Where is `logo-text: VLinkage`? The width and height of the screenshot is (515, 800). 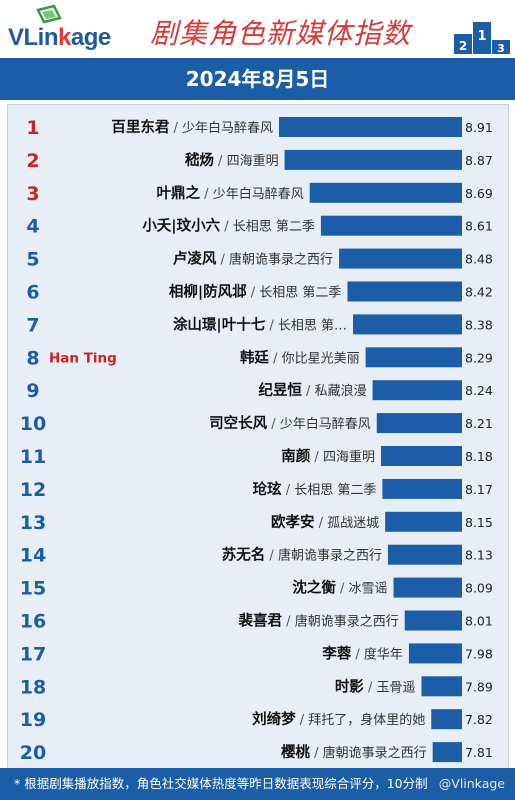
logo-text: VLinkage is located at coordinates (59, 37).